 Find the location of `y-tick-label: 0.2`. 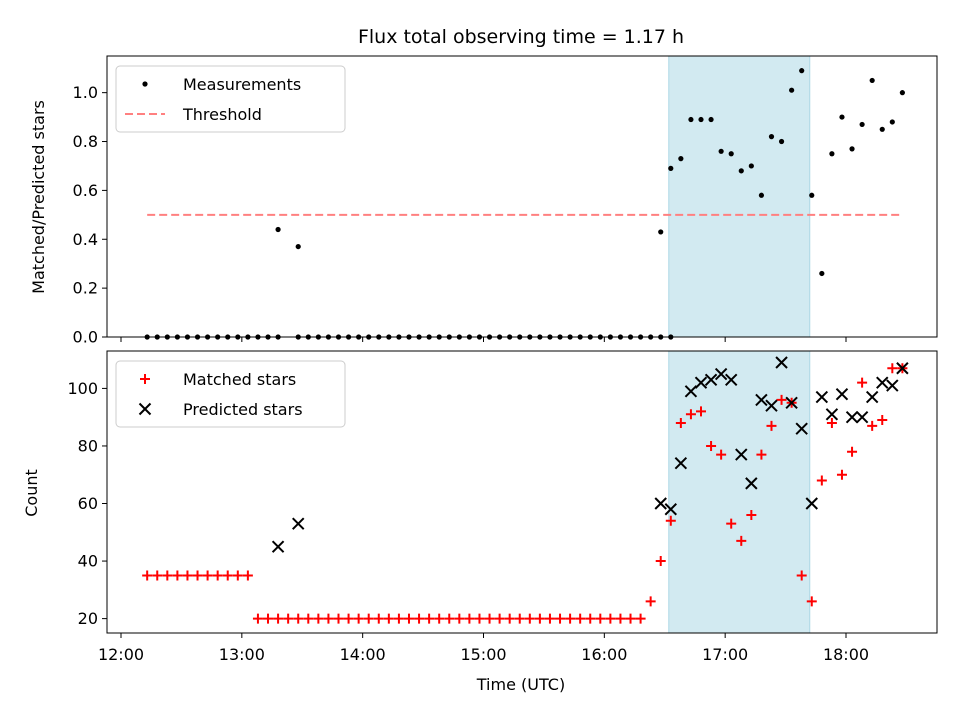

y-tick-label: 0.2 is located at coordinates (85, 288).